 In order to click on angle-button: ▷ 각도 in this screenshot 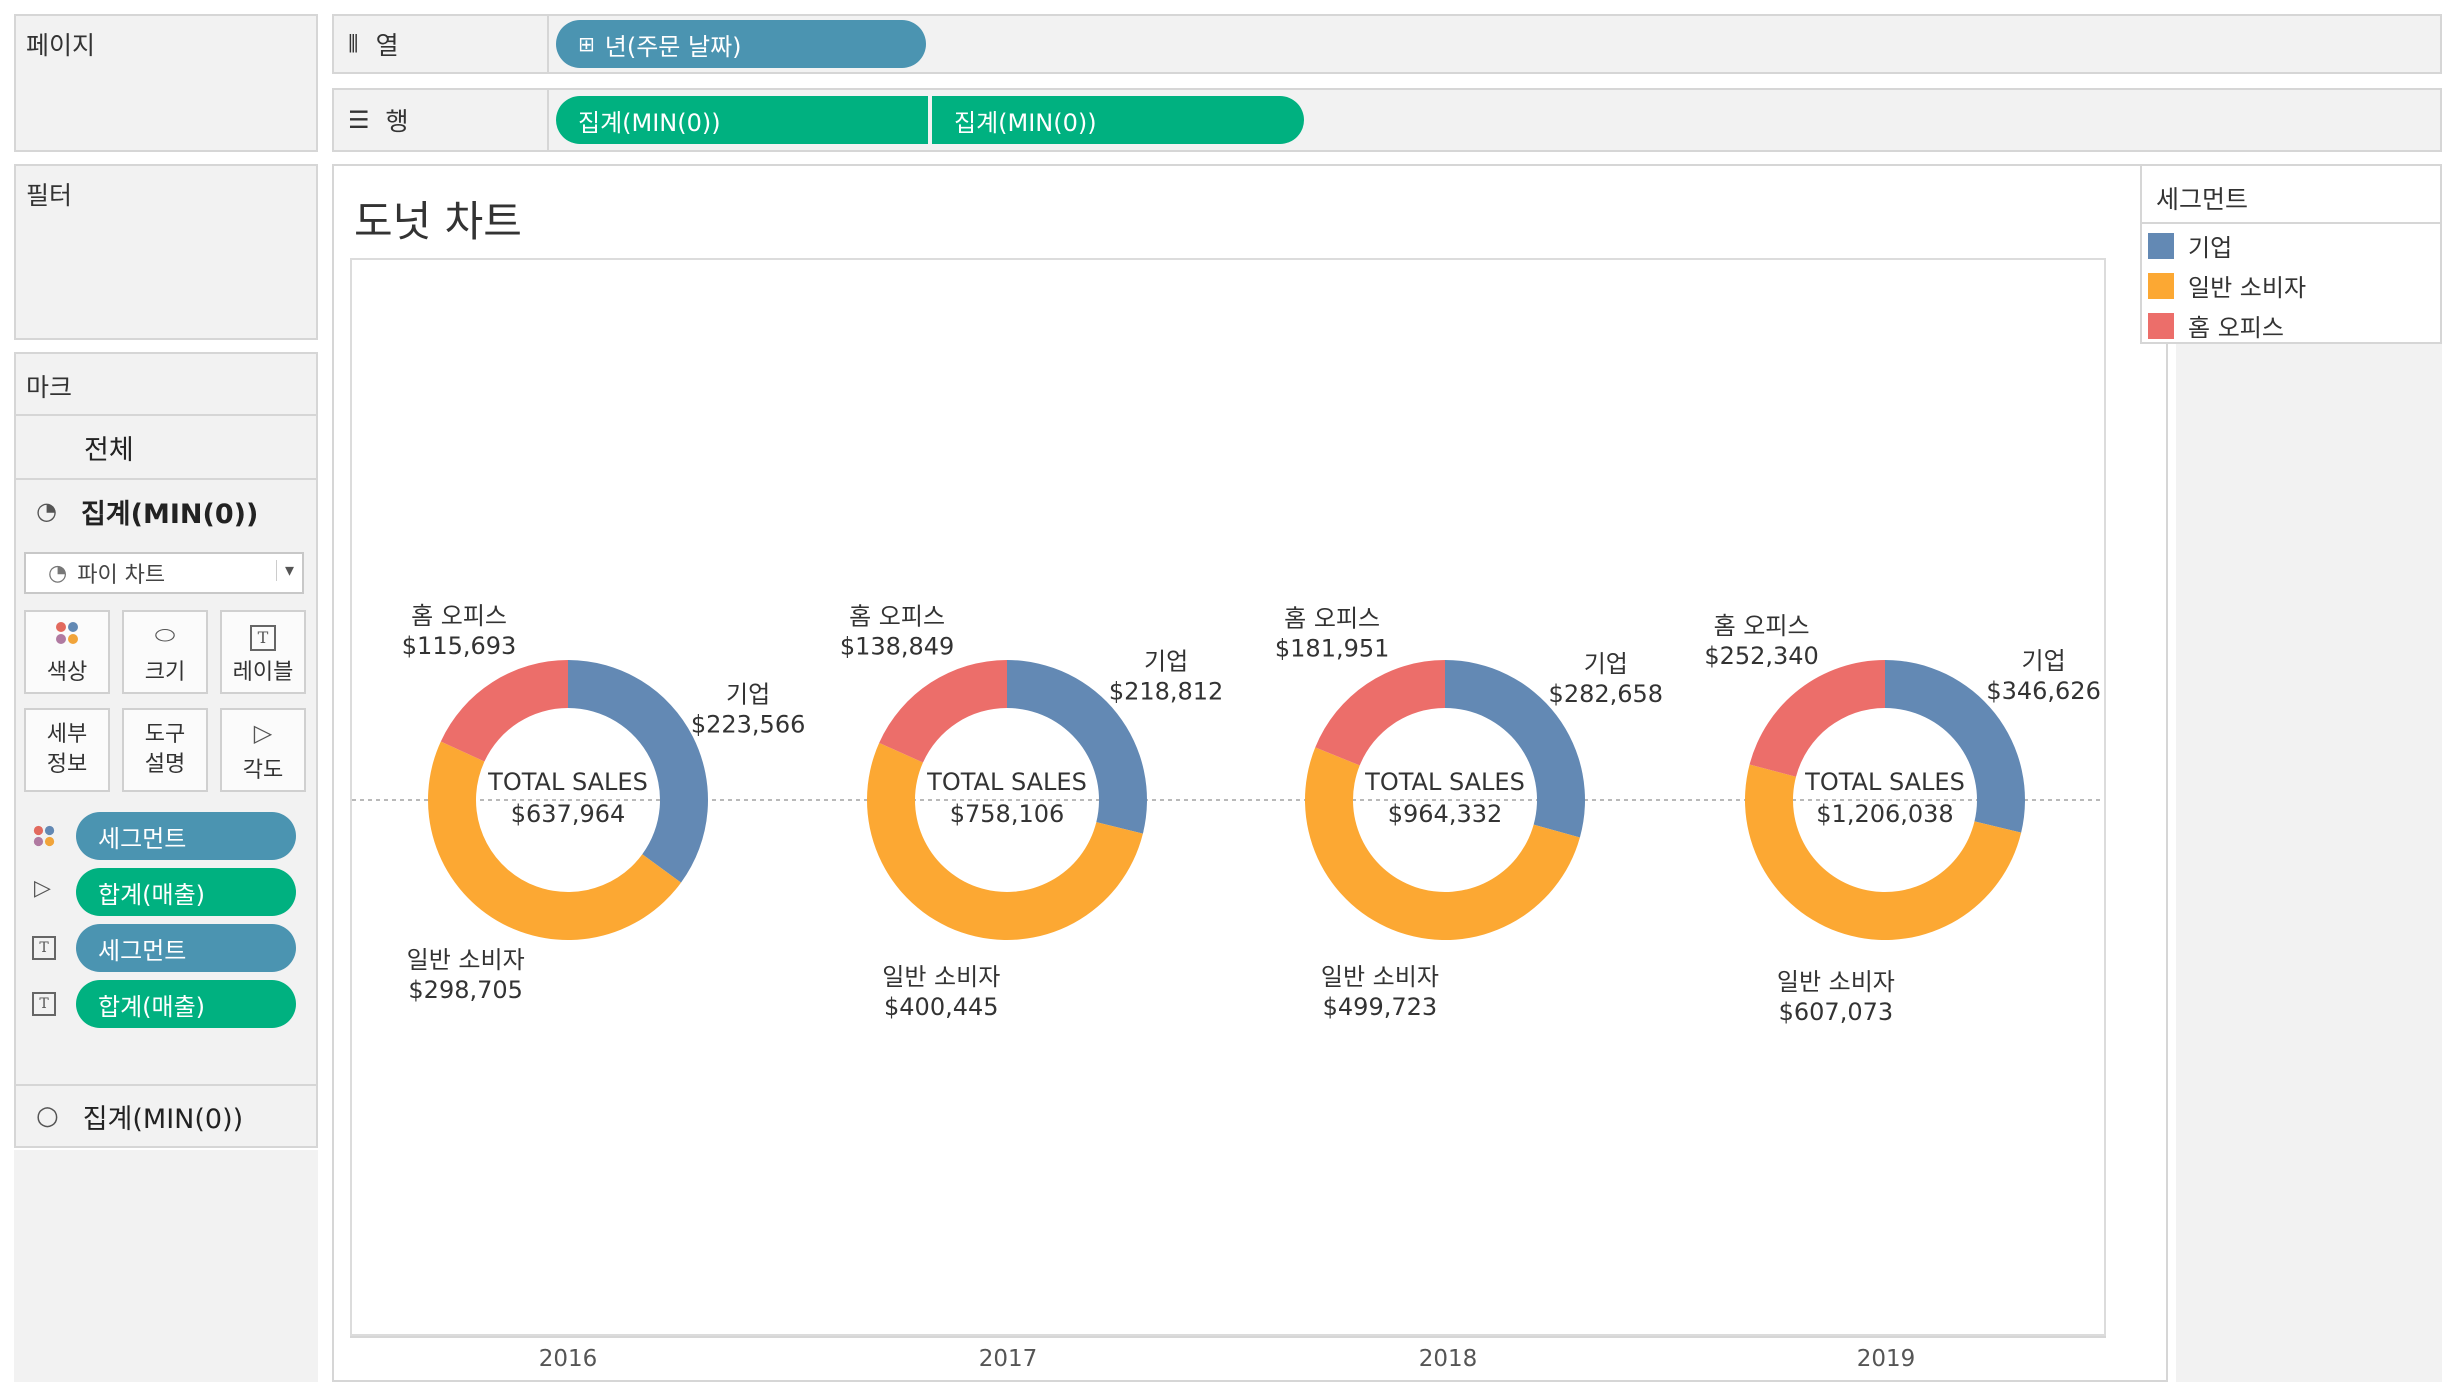, I will do `click(263, 750)`.